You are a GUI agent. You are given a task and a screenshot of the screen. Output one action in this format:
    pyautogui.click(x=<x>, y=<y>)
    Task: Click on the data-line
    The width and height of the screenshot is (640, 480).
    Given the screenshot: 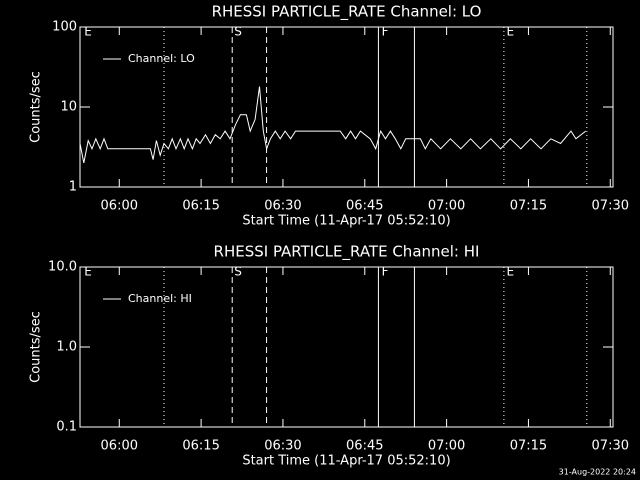 What is the action you would take?
    pyautogui.click(x=333, y=124)
    